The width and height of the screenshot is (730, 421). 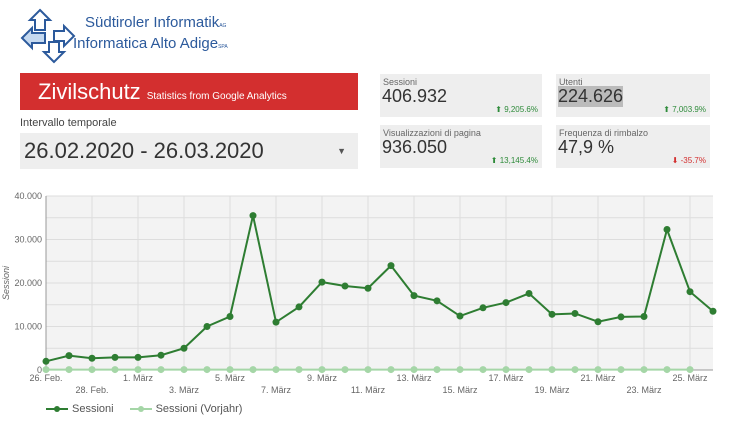 I want to click on x-tick-label: 25. März, so click(x=690, y=378).